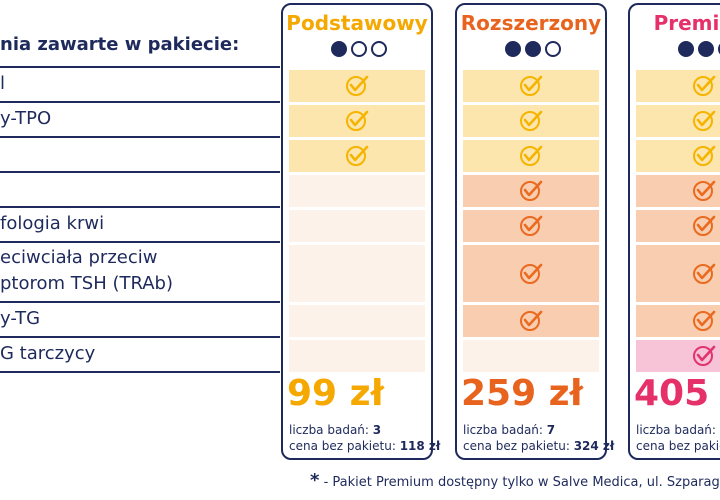 Image resolution: width=720 pixels, height=500 pixels. Describe the element at coordinates (420, 446) in the screenshot. I see `list-price-value: 118 zł` at that location.